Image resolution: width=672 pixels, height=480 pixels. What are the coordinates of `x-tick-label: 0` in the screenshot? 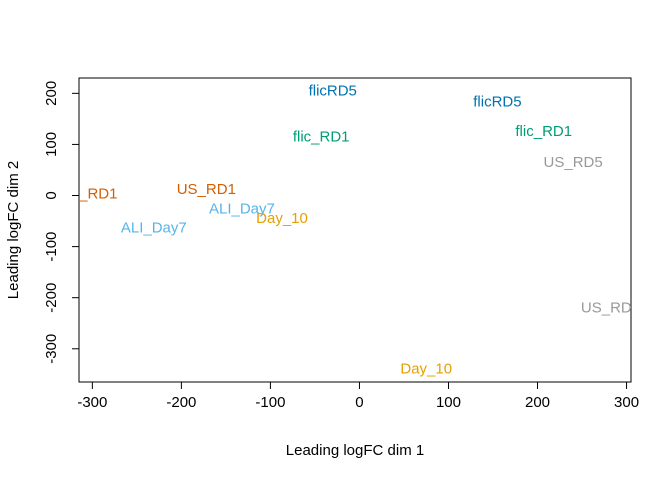 It's located at (359, 402).